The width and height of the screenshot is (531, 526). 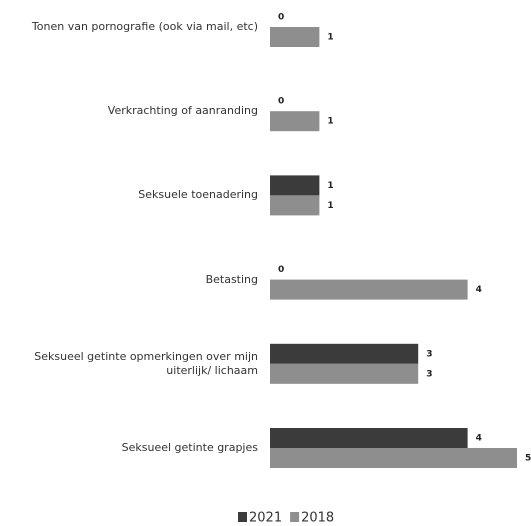 What do you see at coordinates (182, 111) in the screenshot?
I see `category-label: Verkrachting of aanranding` at bounding box center [182, 111].